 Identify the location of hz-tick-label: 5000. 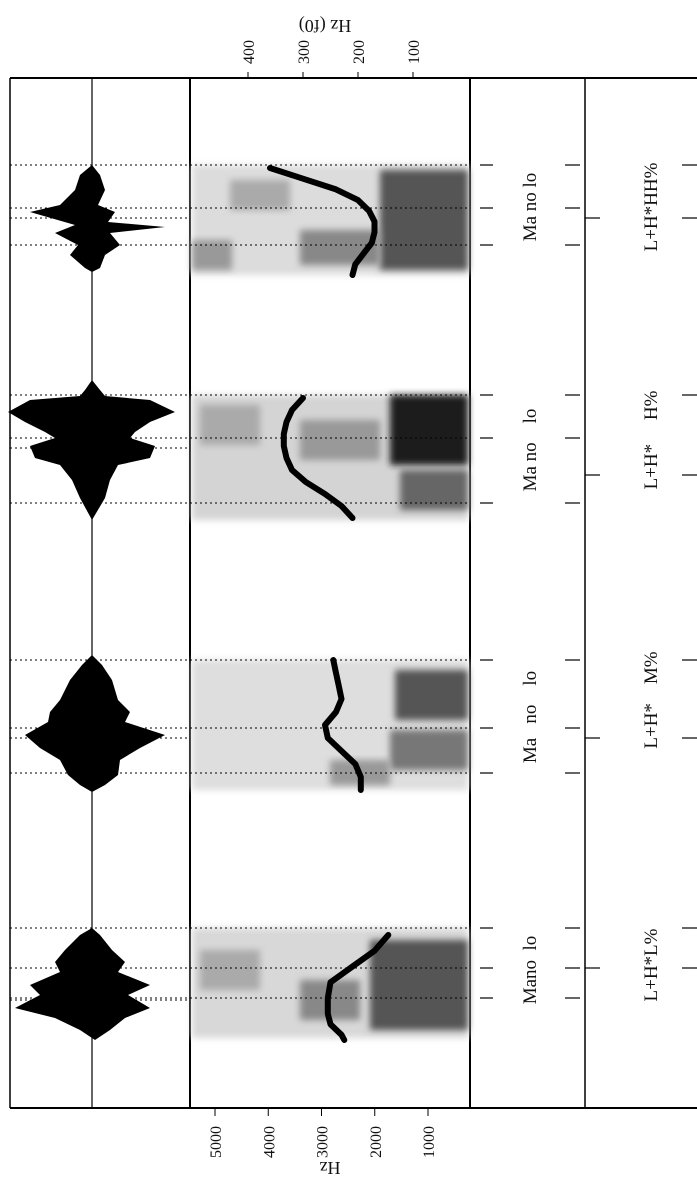
(216, 1142).